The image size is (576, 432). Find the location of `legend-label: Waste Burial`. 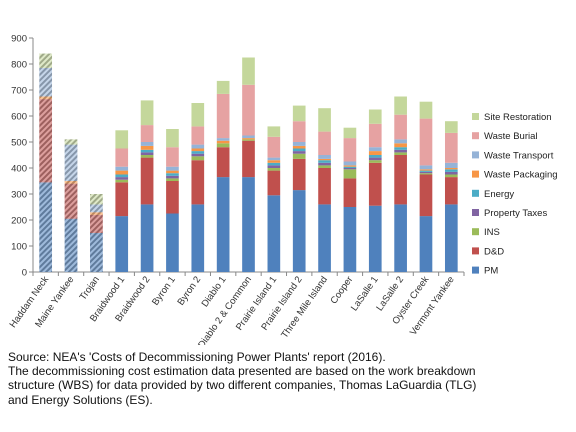

legend-label: Waste Burial is located at coordinates (511, 136).